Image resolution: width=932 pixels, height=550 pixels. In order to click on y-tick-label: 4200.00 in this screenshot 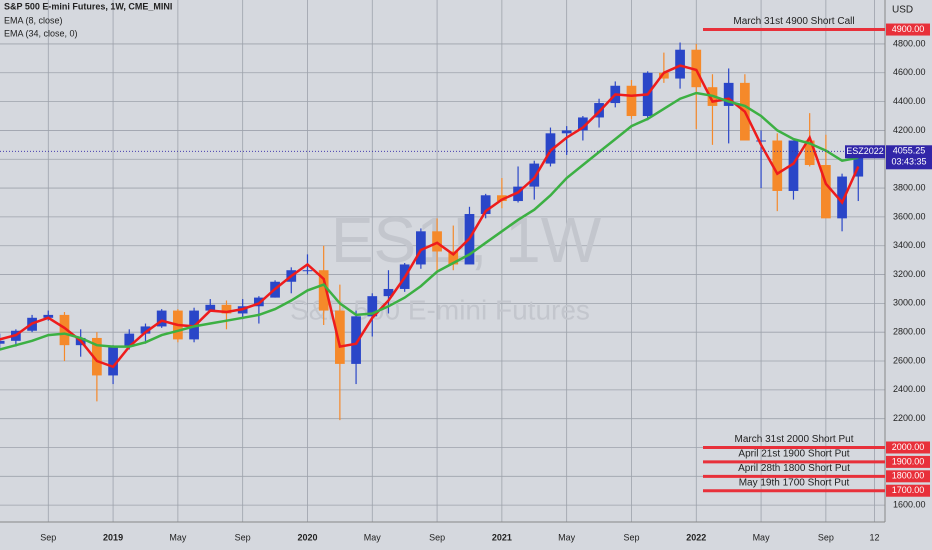, I will do `click(909, 130)`.